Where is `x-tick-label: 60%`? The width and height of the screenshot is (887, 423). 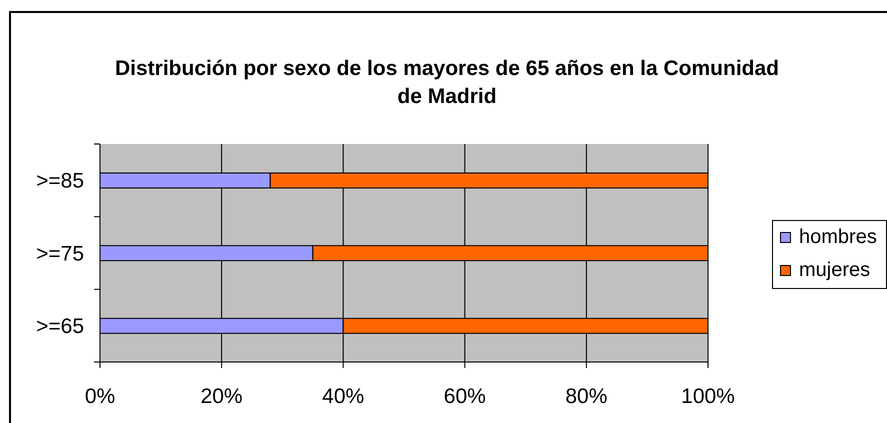
x-tick-label: 60% is located at coordinates (465, 396).